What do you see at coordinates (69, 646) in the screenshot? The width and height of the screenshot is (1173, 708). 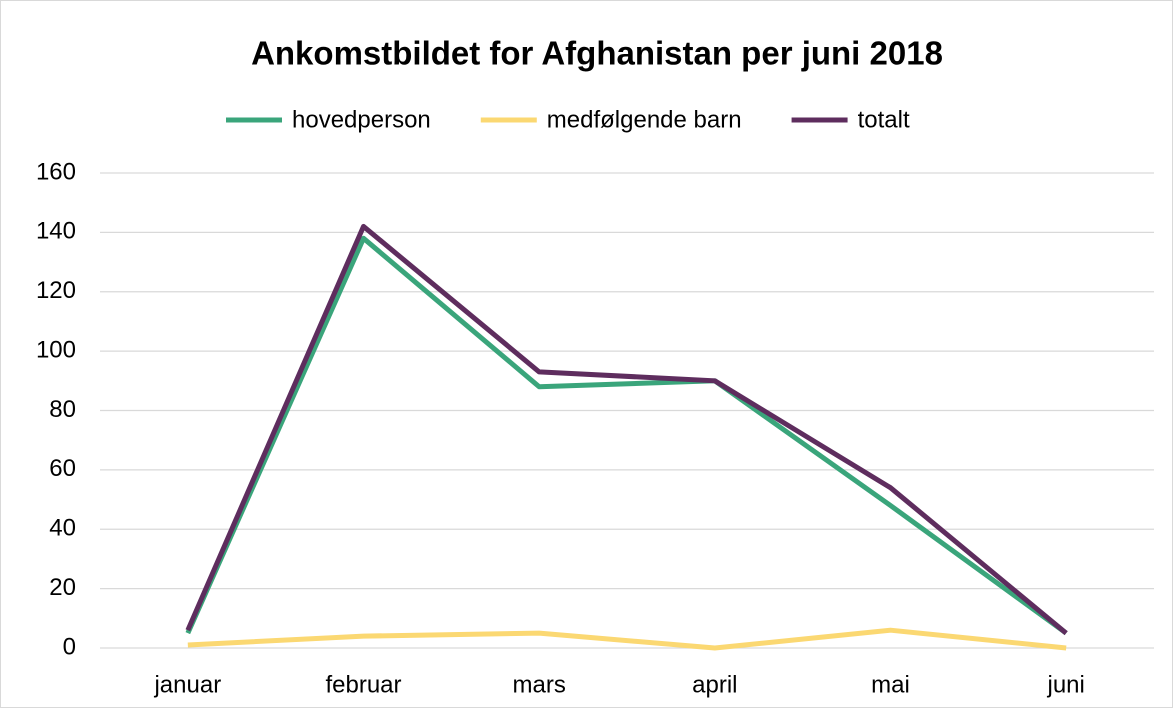 I see `y-tick-label: 0` at bounding box center [69, 646].